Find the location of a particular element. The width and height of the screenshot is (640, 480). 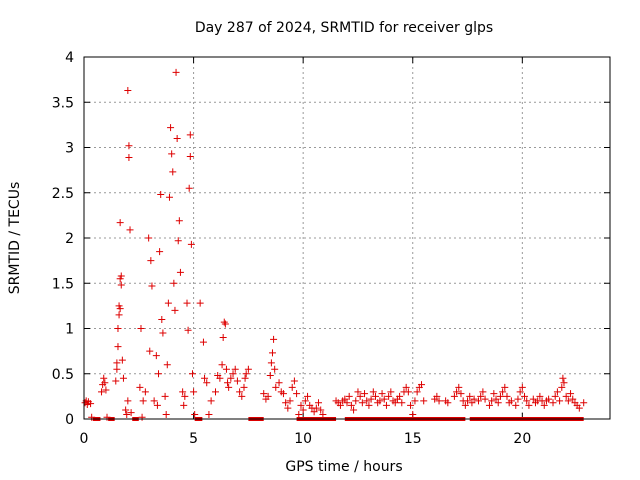

y-axis-label: SRMTID / TECUs is located at coordinates (15, 238).